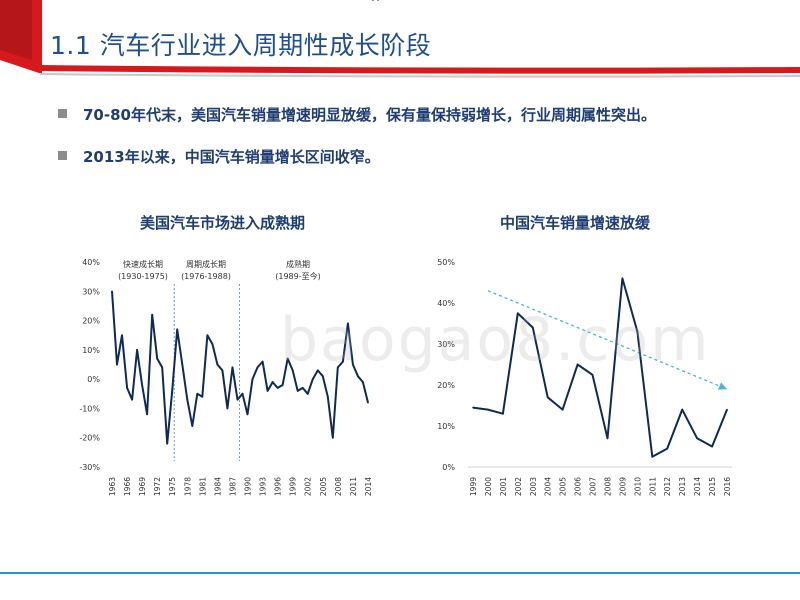  What do you see at coordinates (446, 303) in the screenshot?
I see `cn-y-tick-label: 40%` at bounding box center [446, 303].